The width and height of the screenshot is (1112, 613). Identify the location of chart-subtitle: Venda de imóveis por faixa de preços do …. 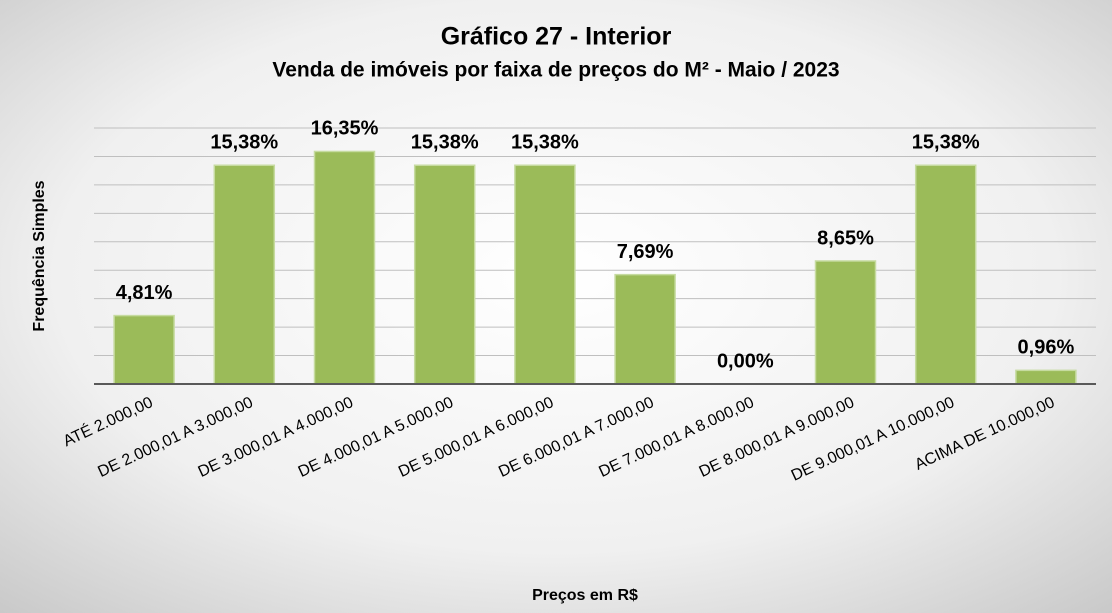
(555, 70).